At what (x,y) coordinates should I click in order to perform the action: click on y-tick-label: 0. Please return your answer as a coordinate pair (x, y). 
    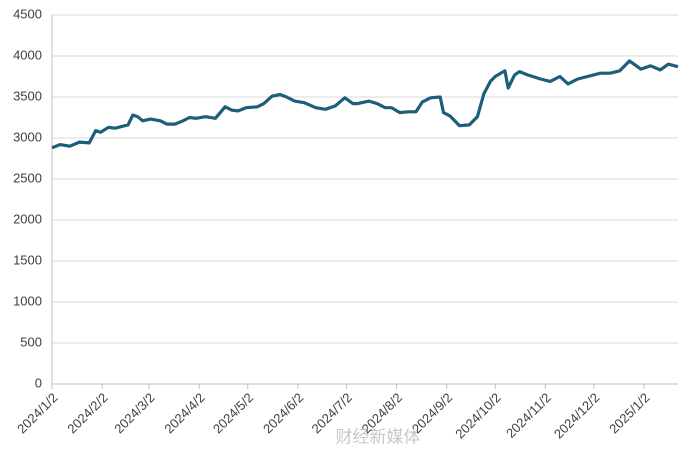
    Looking at the image, I should click on (38, 382).